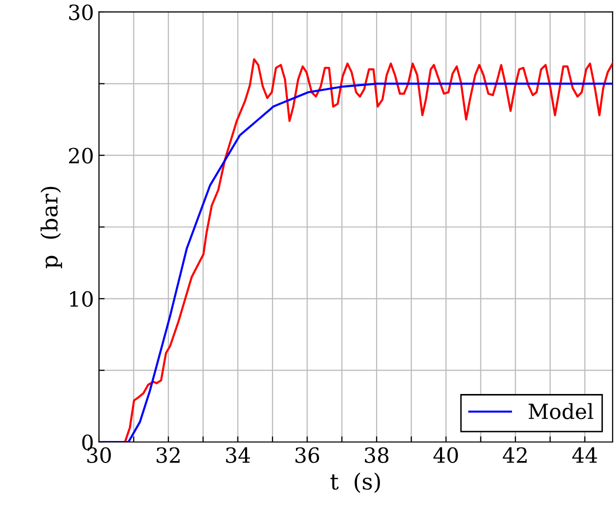 This screenshot has height=526, width=614. I want to click on x-tick-label: 40, so click(445, 455).